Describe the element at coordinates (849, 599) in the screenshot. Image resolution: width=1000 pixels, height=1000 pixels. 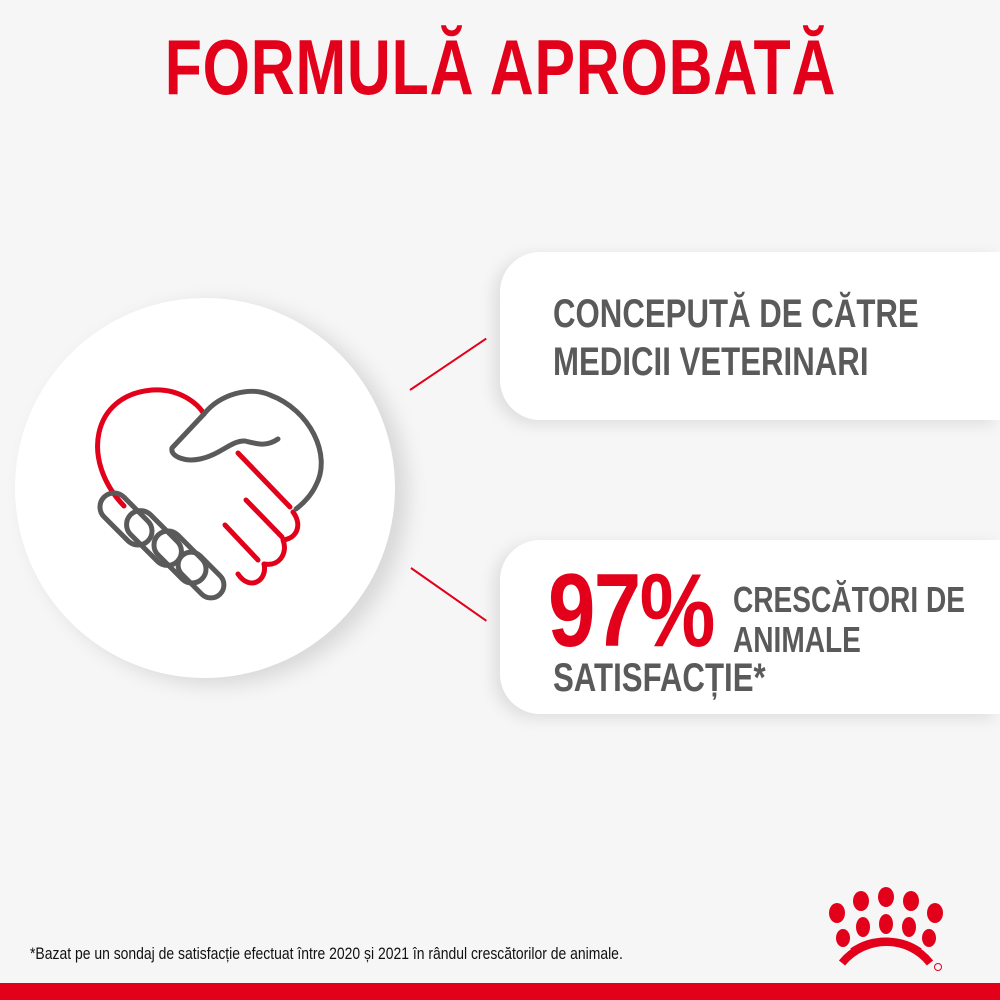
I see `card2-line1: CRESCĂTORI DE` at that location.